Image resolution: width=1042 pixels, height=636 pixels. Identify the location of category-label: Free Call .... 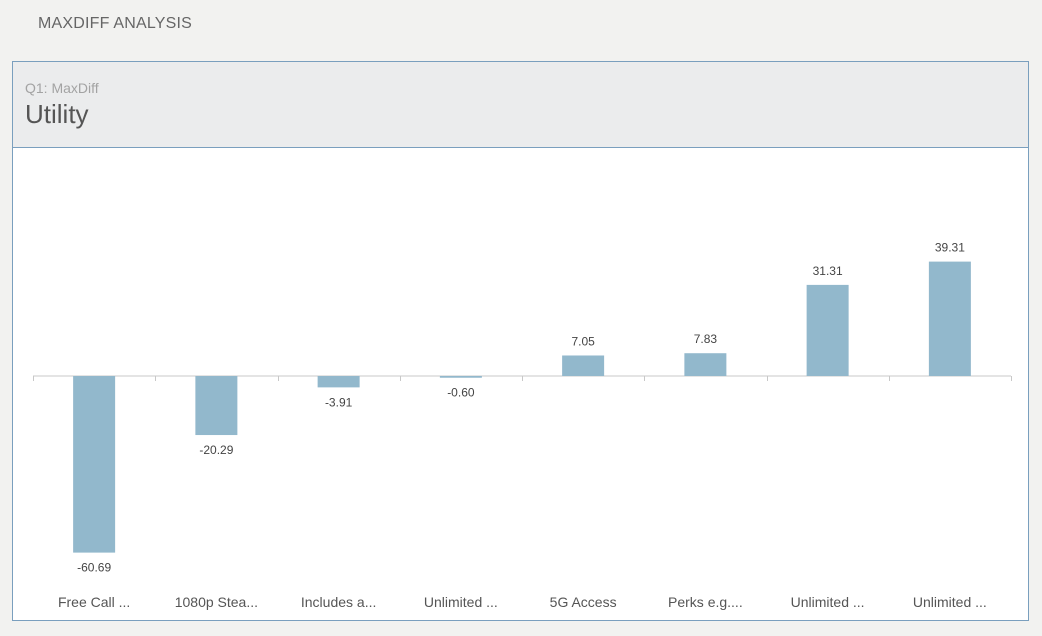
(94, 602).